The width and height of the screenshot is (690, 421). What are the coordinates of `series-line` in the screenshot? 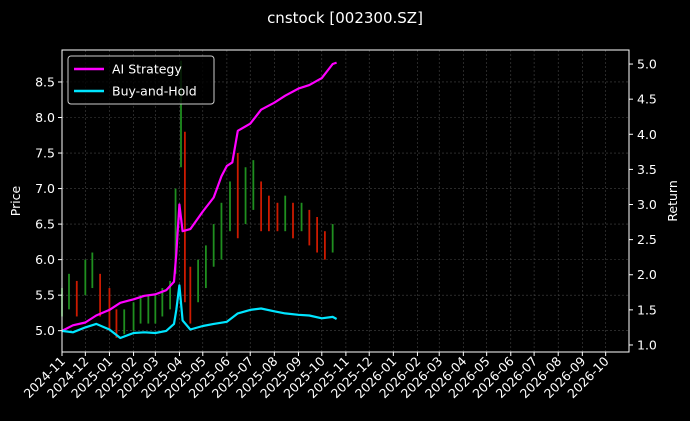 It's located at (199, 312).